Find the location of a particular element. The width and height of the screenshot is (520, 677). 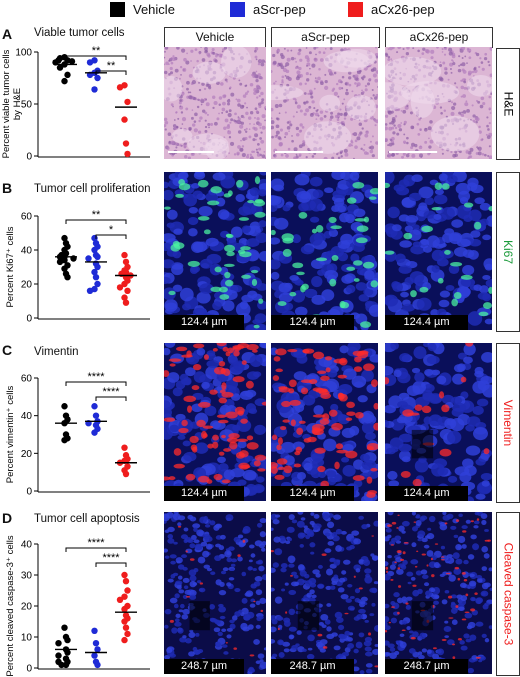

side-label-a: H&E is located at coordinates (508, 104).